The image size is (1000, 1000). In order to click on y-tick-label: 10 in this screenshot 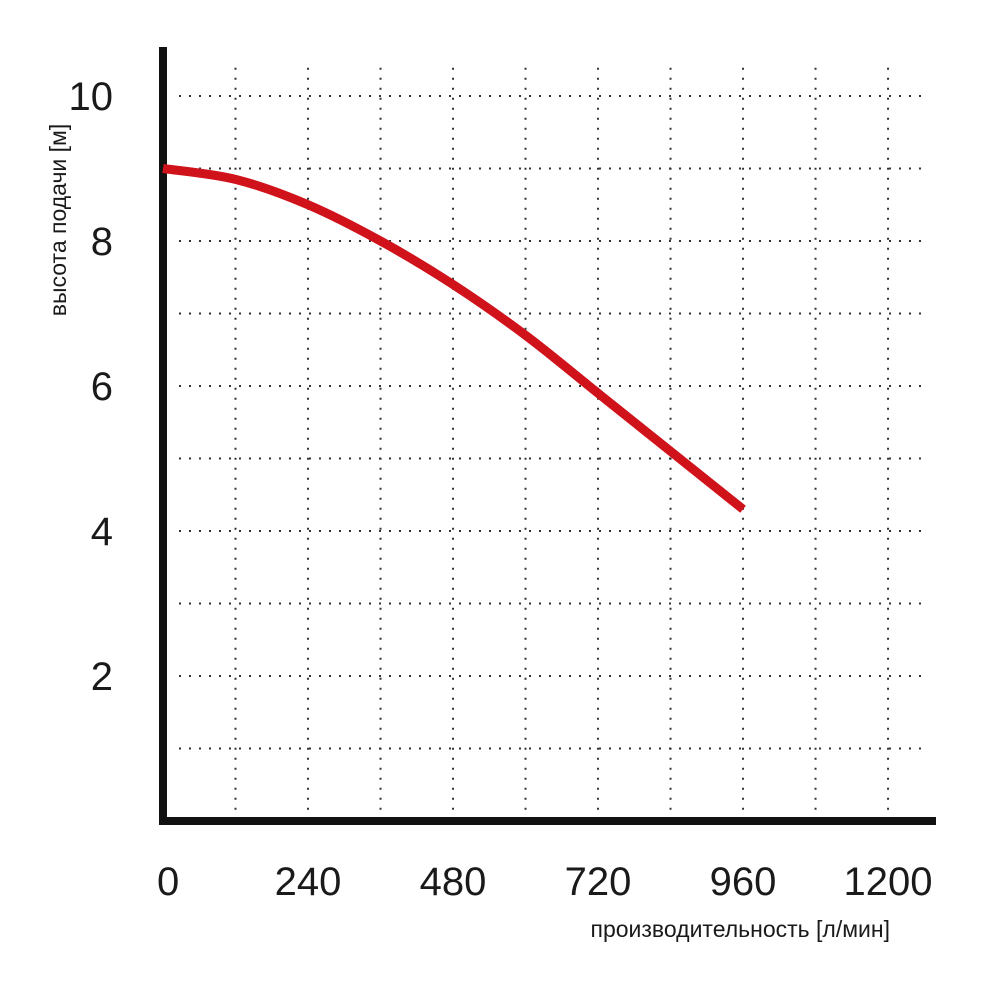, I will do `click(91, 97)`.